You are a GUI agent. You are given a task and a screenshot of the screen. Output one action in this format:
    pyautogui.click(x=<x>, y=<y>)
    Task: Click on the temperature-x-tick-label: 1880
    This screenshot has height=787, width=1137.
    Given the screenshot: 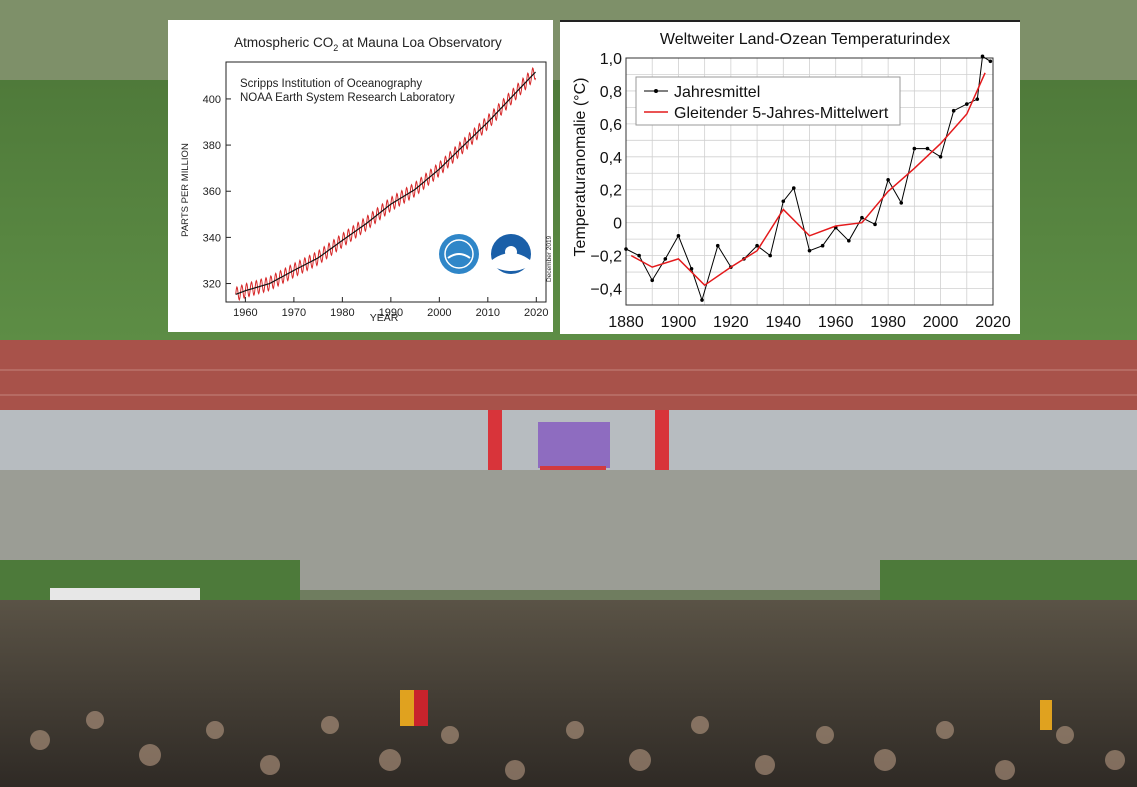 What is the action you would take?
    pyautogui.click(x=626, y=322)
    